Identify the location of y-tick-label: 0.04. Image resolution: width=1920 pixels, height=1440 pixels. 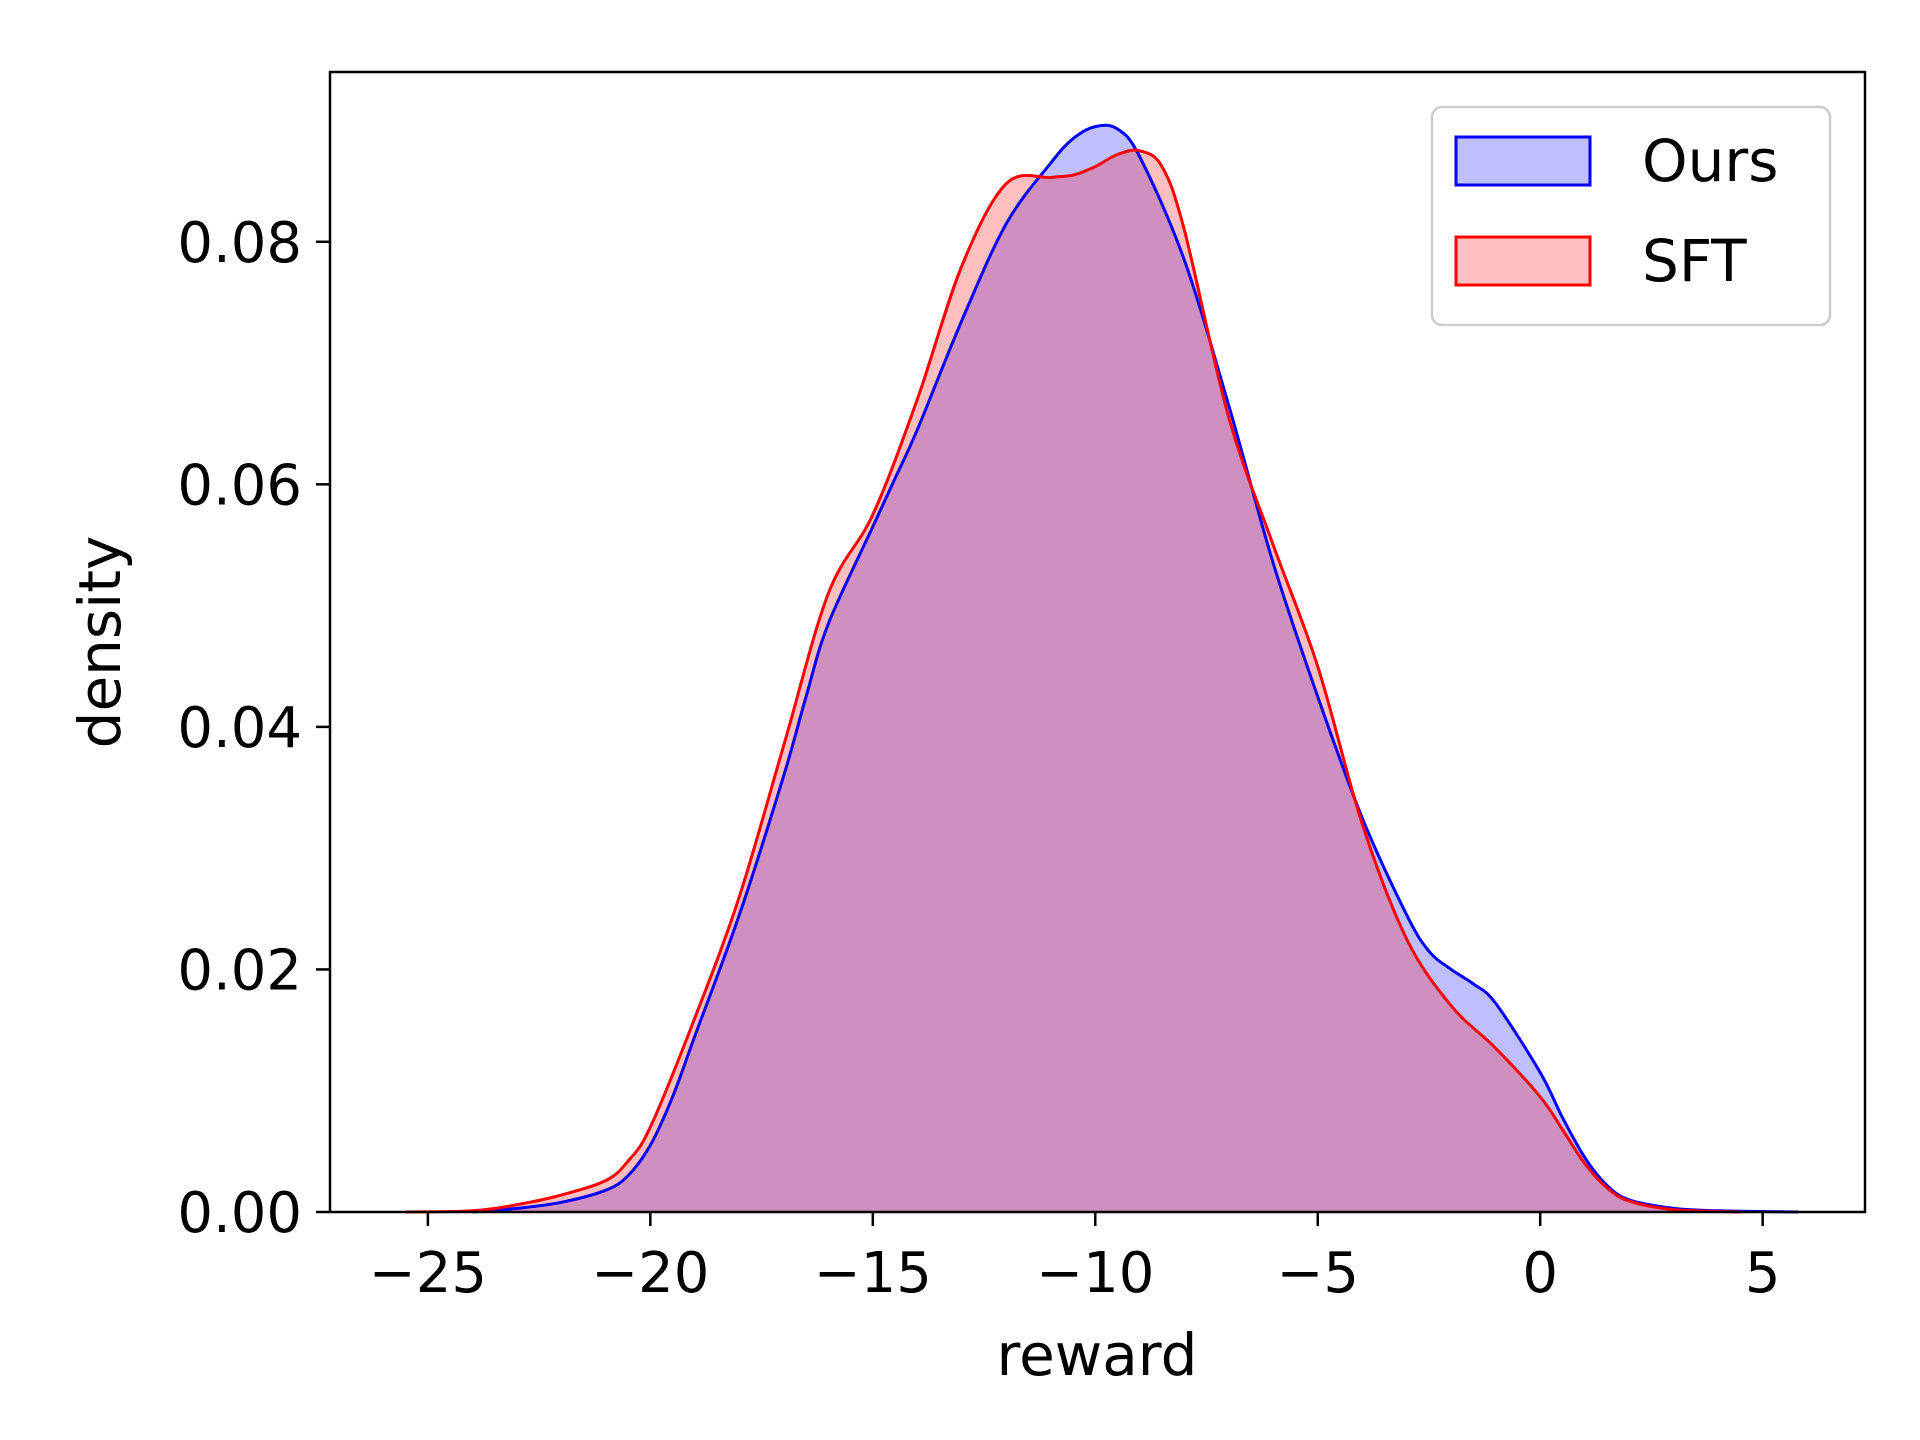
(239, 728).